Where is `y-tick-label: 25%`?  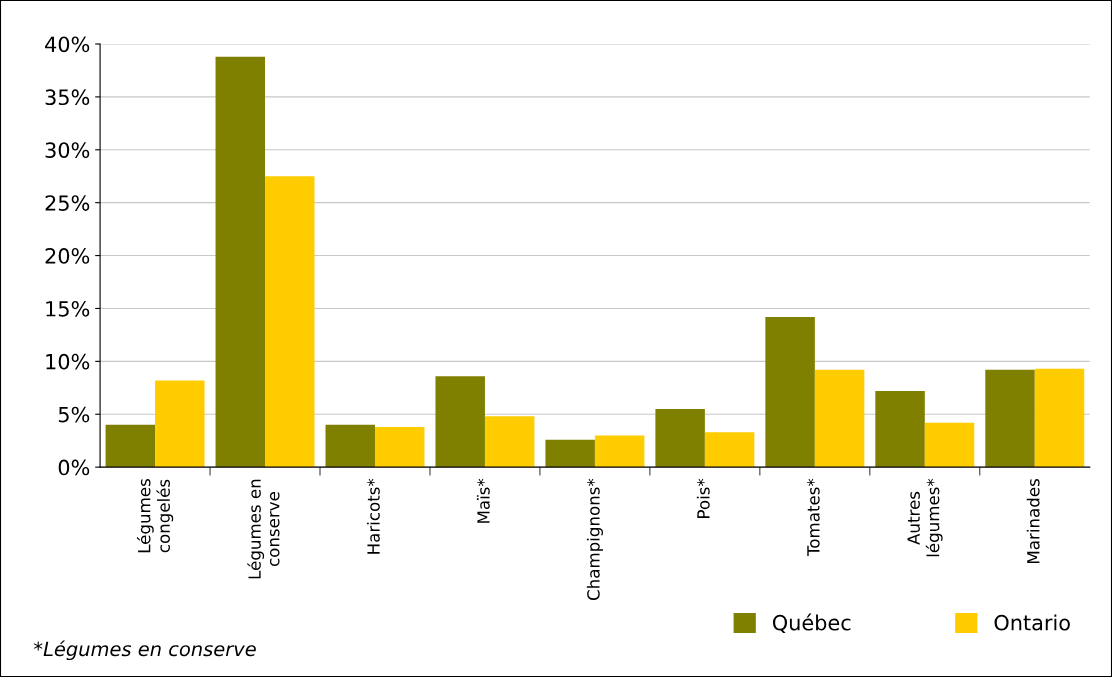
y-tick-label: 25% is located at coordinates (67, 203).